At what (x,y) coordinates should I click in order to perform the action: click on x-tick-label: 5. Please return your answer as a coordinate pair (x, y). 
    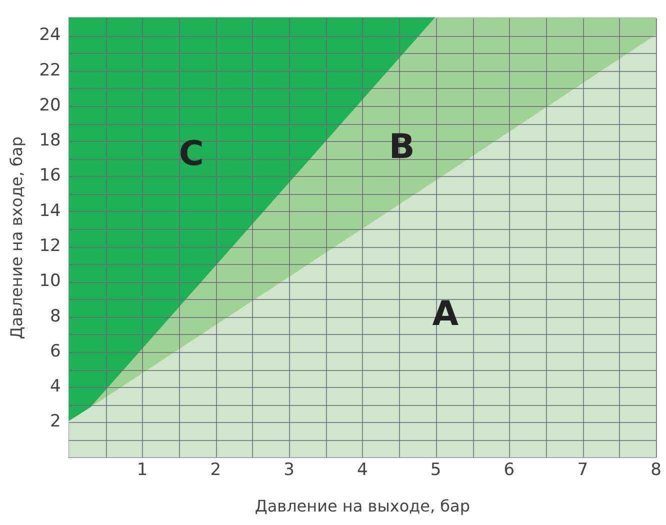
    Looking at the image, I should click on (436, 470).